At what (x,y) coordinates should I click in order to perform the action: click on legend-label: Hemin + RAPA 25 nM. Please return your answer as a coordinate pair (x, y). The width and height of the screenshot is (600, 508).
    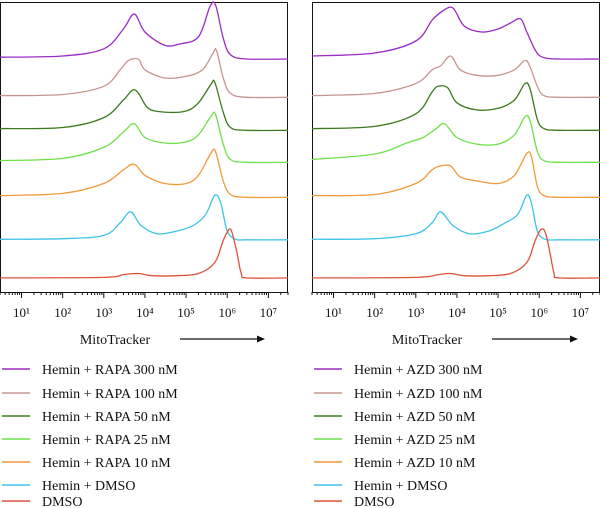
    Looking at the image, I should click on (106, 440).